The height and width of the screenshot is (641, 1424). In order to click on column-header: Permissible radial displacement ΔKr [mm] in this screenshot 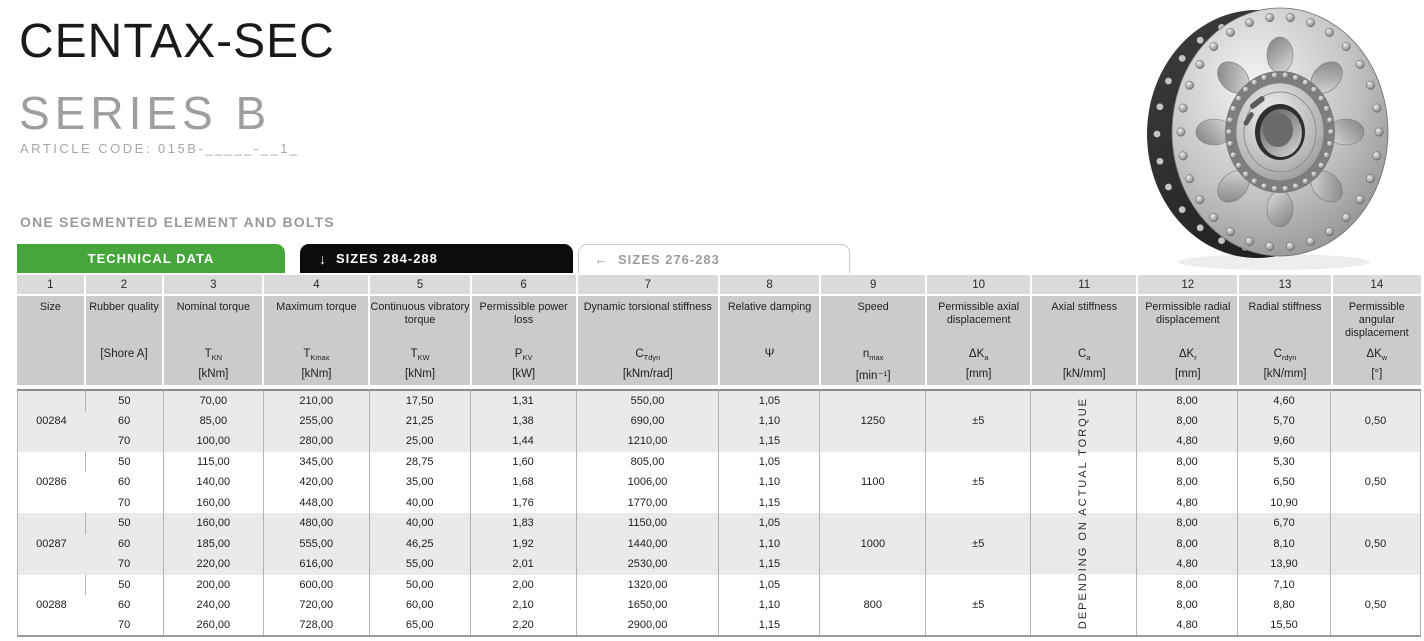, I will do `click(1188, 340)`.